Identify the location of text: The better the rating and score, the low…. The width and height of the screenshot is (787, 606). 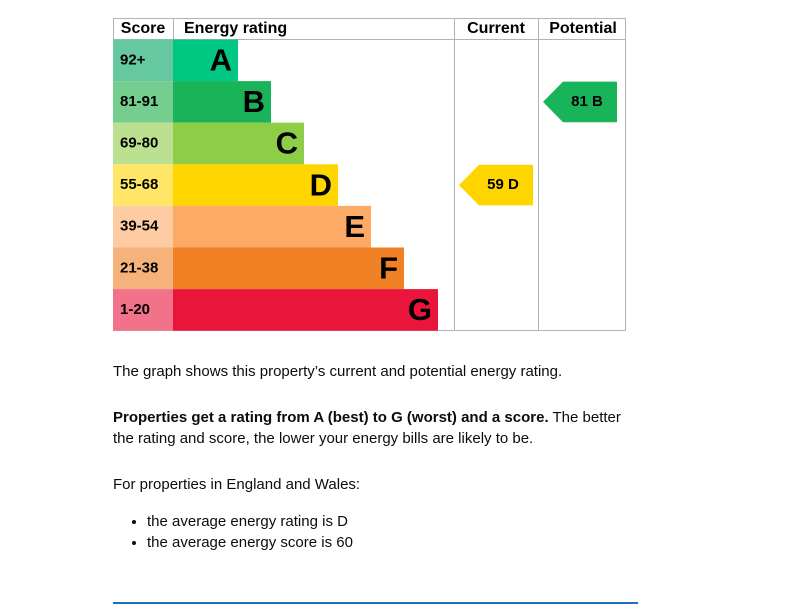
(367, 428).